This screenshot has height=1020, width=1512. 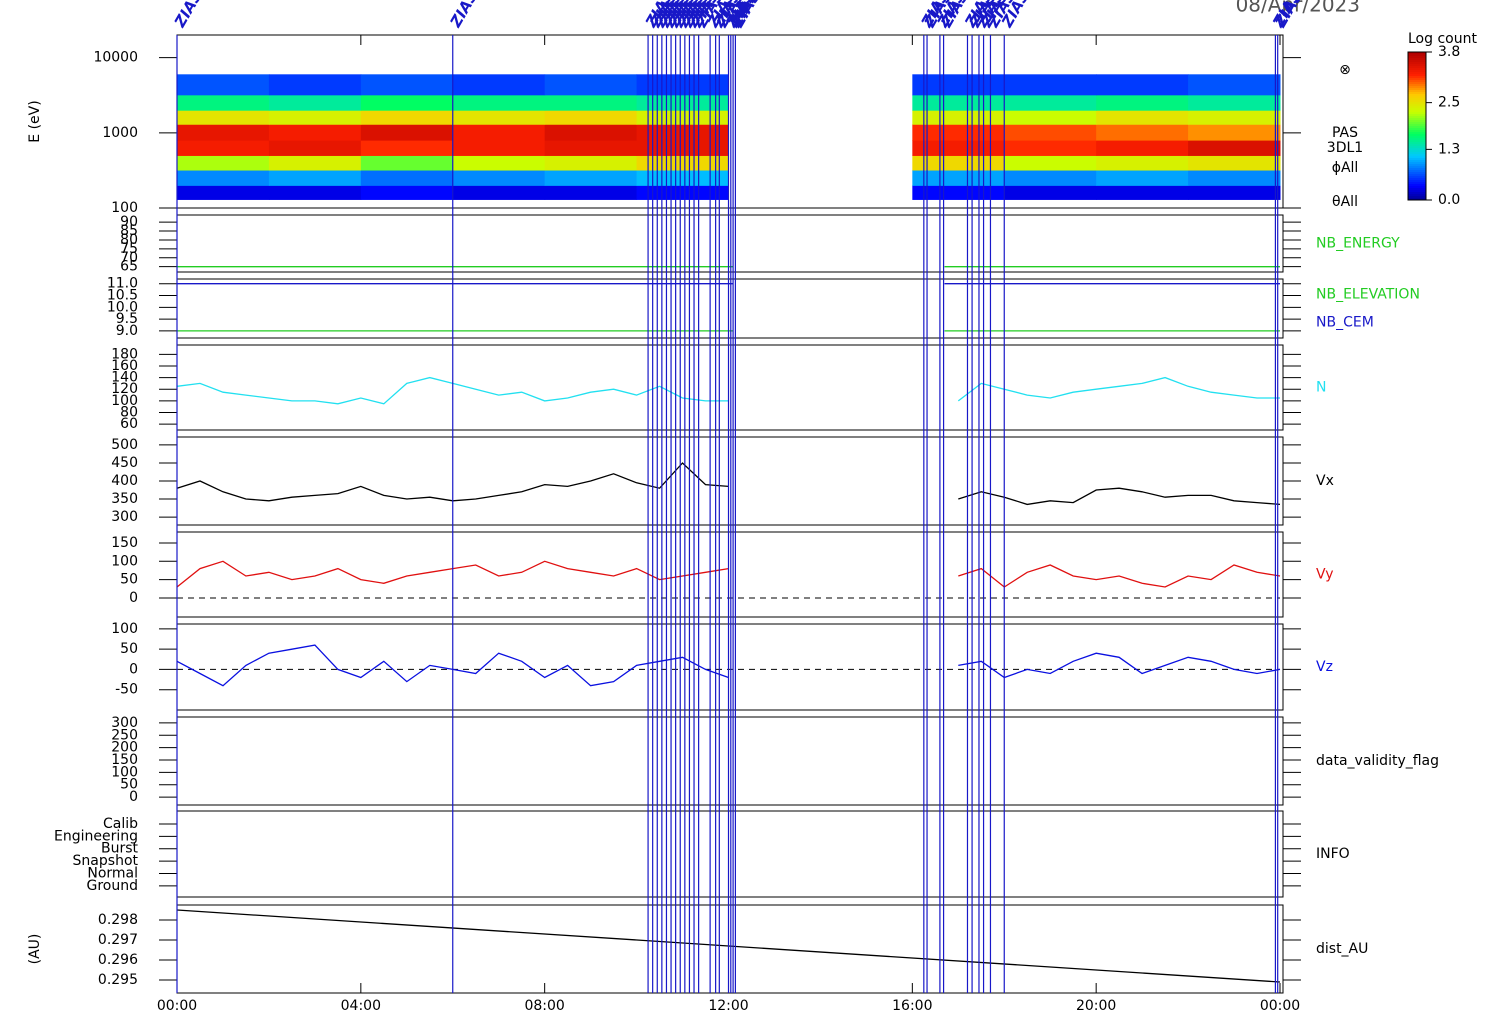 I want to click on y-tick-label: 0.295, so click(x=118, y=980).